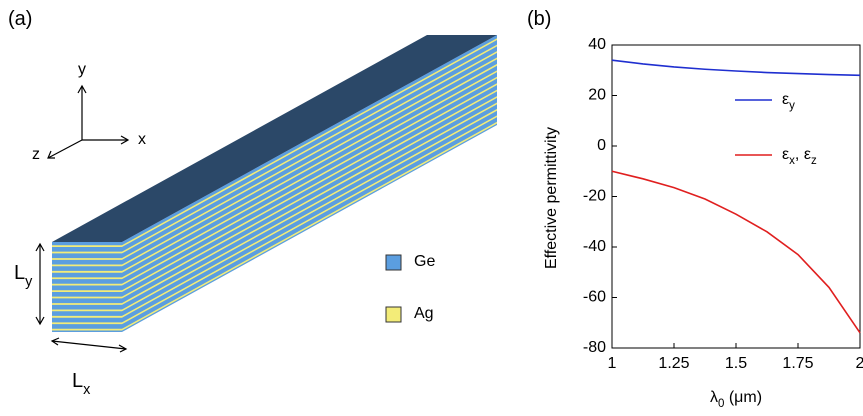 This screenshot has height=416, width=863. What do you see at coordinates (597, 95) in the screenshot?
I see `y-tick-label: 20` at bounding box center [597, 95].